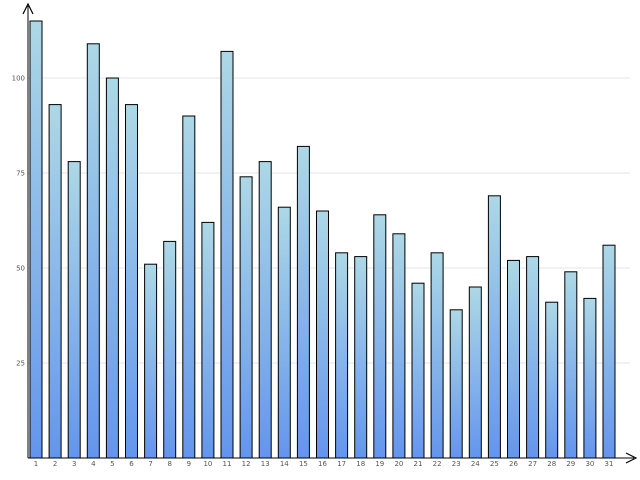 The image size is (640, 480). What do you see at coordinates (570, 464) in the screenshot?
I see `x-tick-label: 29` at bounding box center [570, 464].